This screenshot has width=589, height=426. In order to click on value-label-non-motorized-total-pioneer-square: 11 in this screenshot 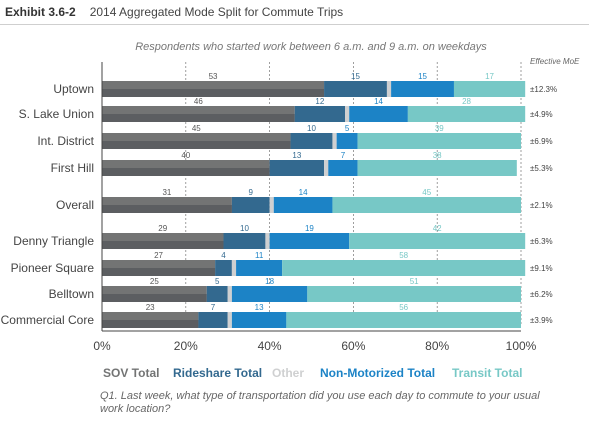, I will do `click(259, 255)`.